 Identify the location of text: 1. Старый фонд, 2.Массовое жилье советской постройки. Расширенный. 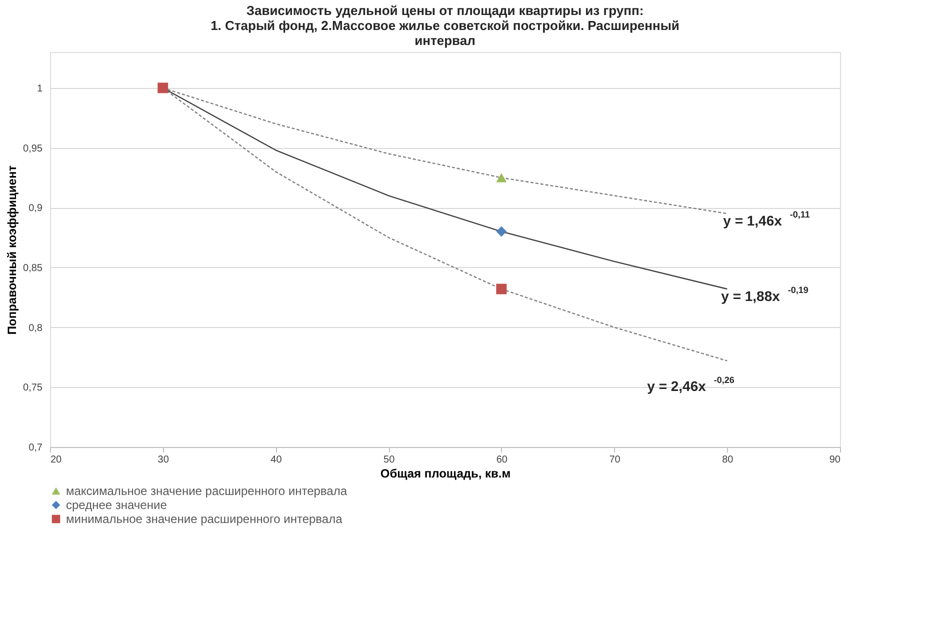
(445, 25).